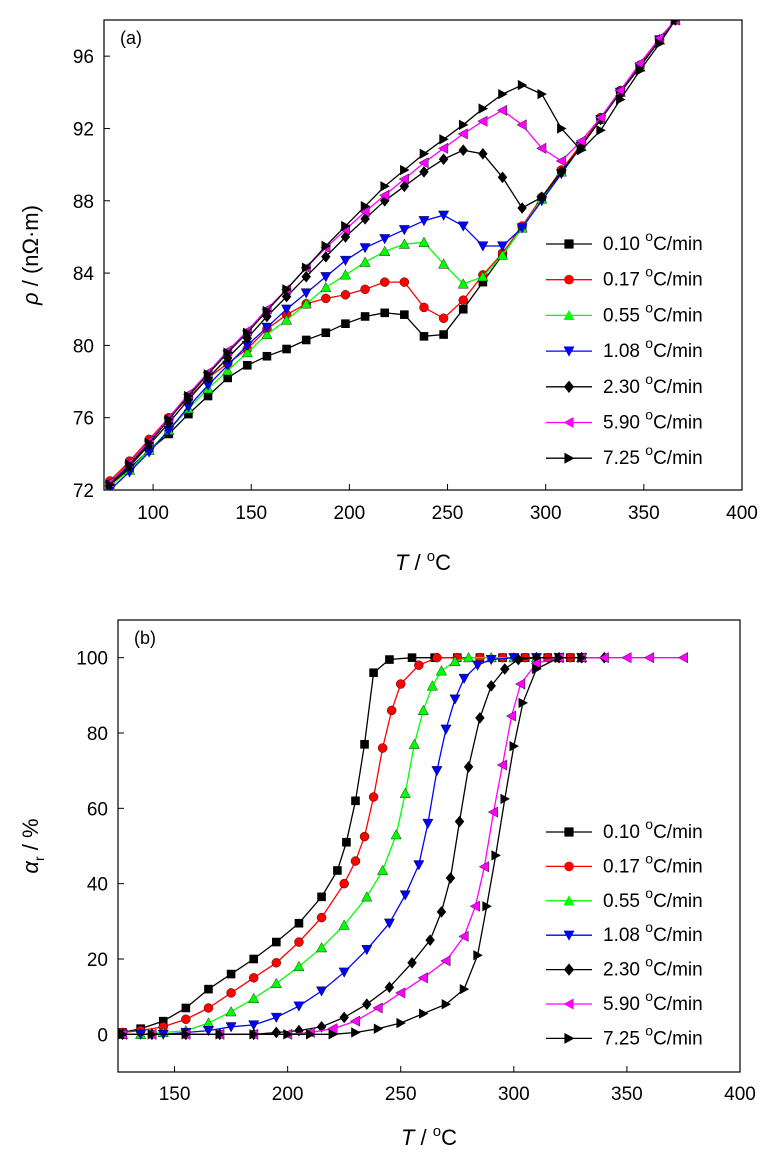  Describe the element at coordinates (131, 38) in the screenshot. I see `panel-label: (a)` at that location.